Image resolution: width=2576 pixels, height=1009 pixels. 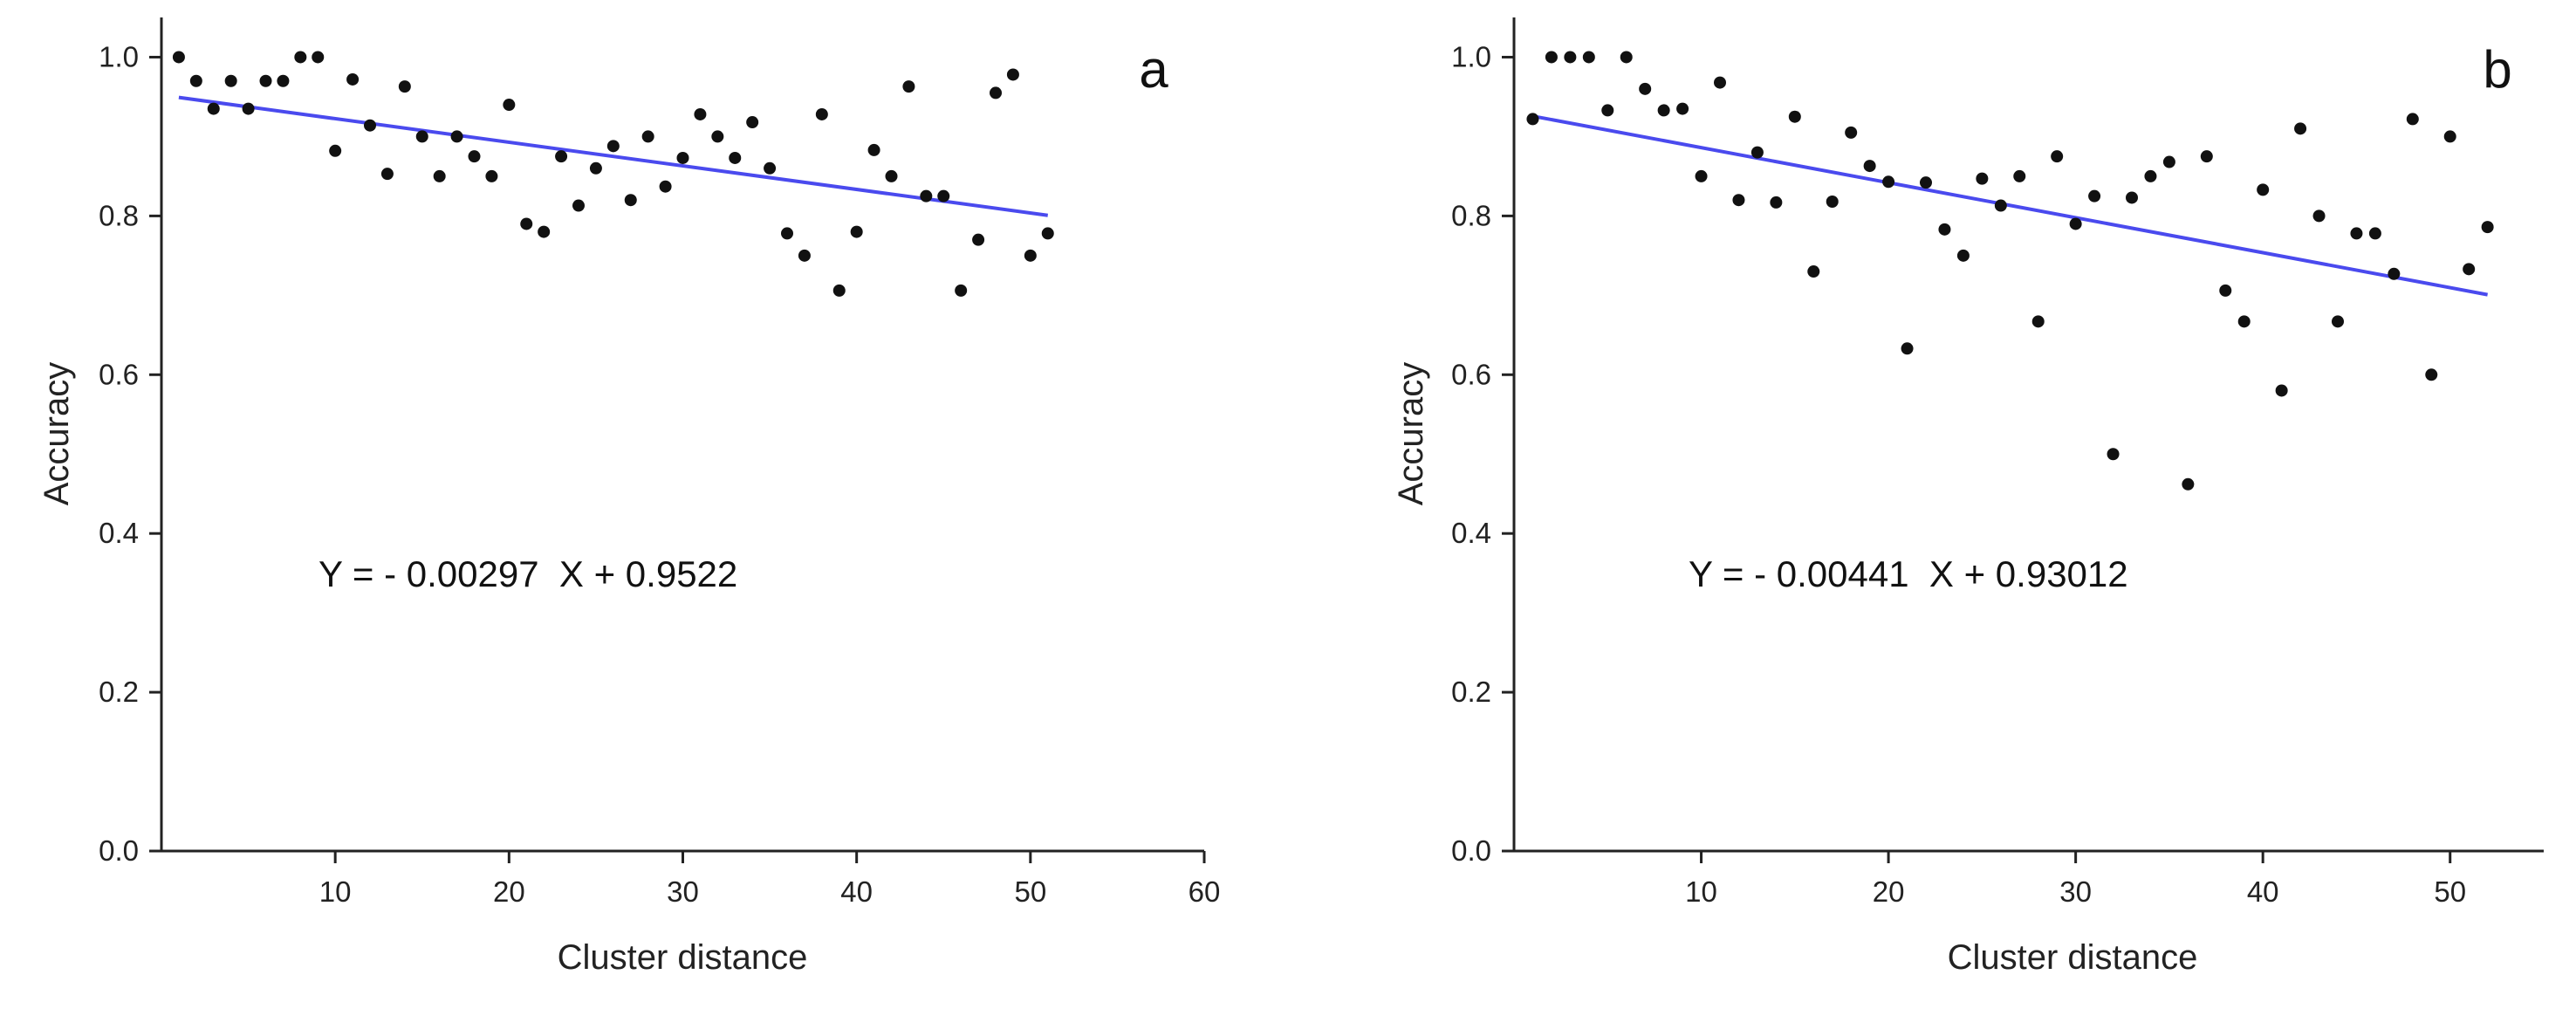 I want to click on panel-a-y-tick-label: 1.0, so click(x=119, y=56).